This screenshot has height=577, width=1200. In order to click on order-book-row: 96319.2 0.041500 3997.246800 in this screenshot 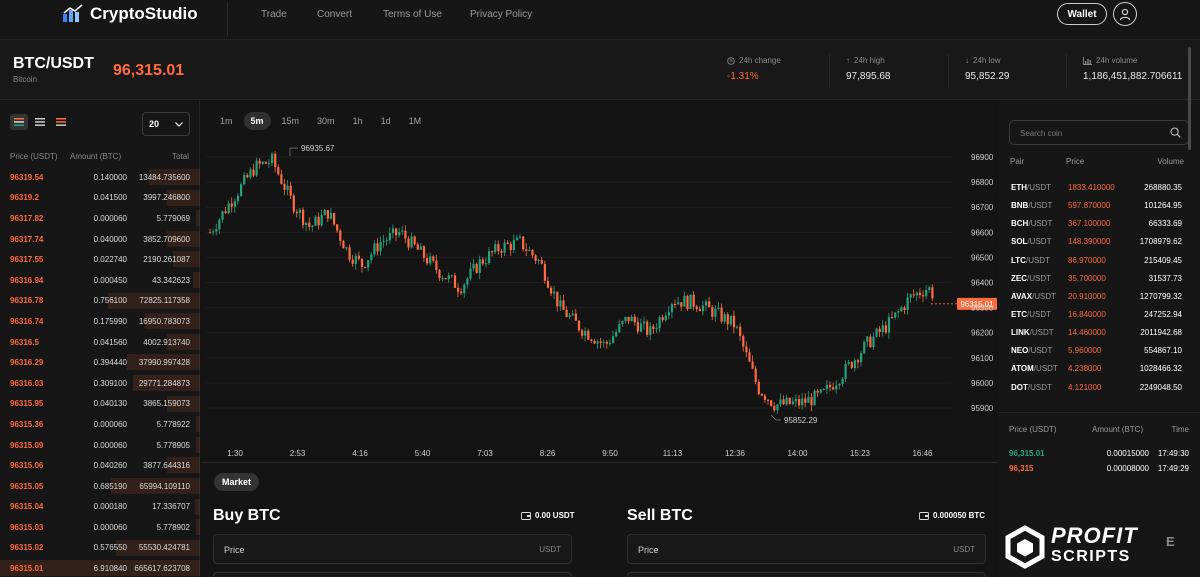, I will do `click(100, 198)`.